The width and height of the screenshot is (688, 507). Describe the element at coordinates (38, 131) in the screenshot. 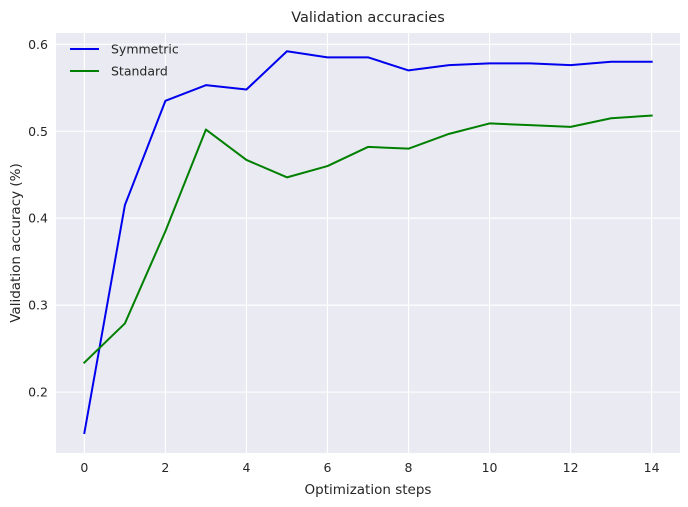

I see `y-tick-label: 0.5` at that location.